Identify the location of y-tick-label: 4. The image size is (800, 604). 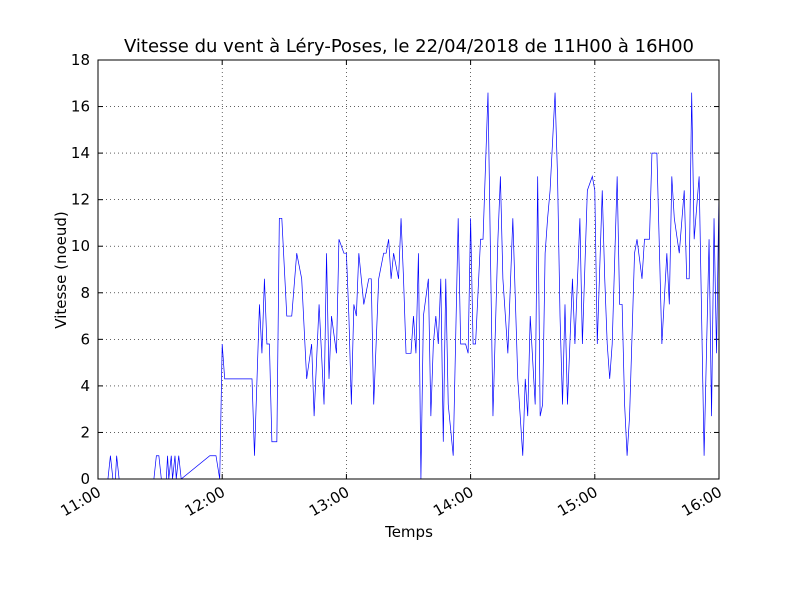
(85, 386).